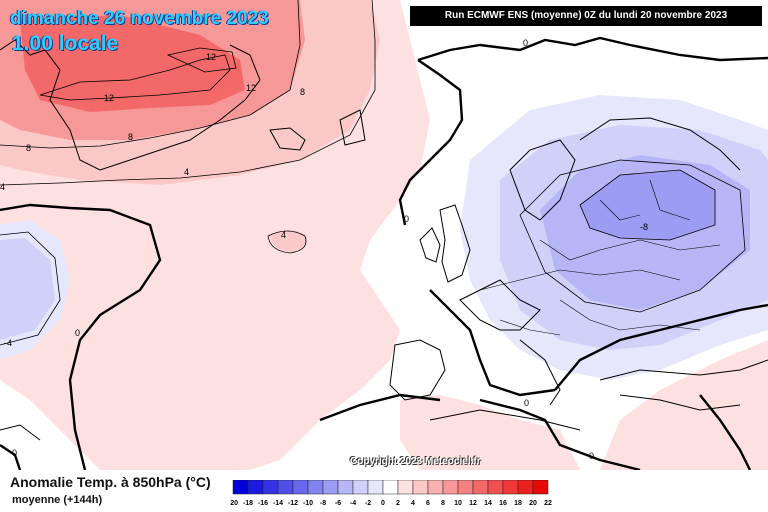 The image size is (768, 512). Describe the element at coordinates (248, 503) in the screenshot. I see `color-scale-tick: -18` at that location.